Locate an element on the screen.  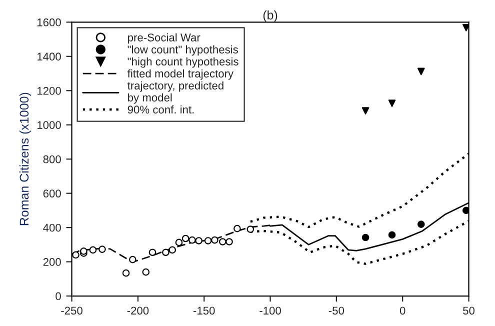
legend-label: "low count" hypothesis is located at coordinates (183, 50).